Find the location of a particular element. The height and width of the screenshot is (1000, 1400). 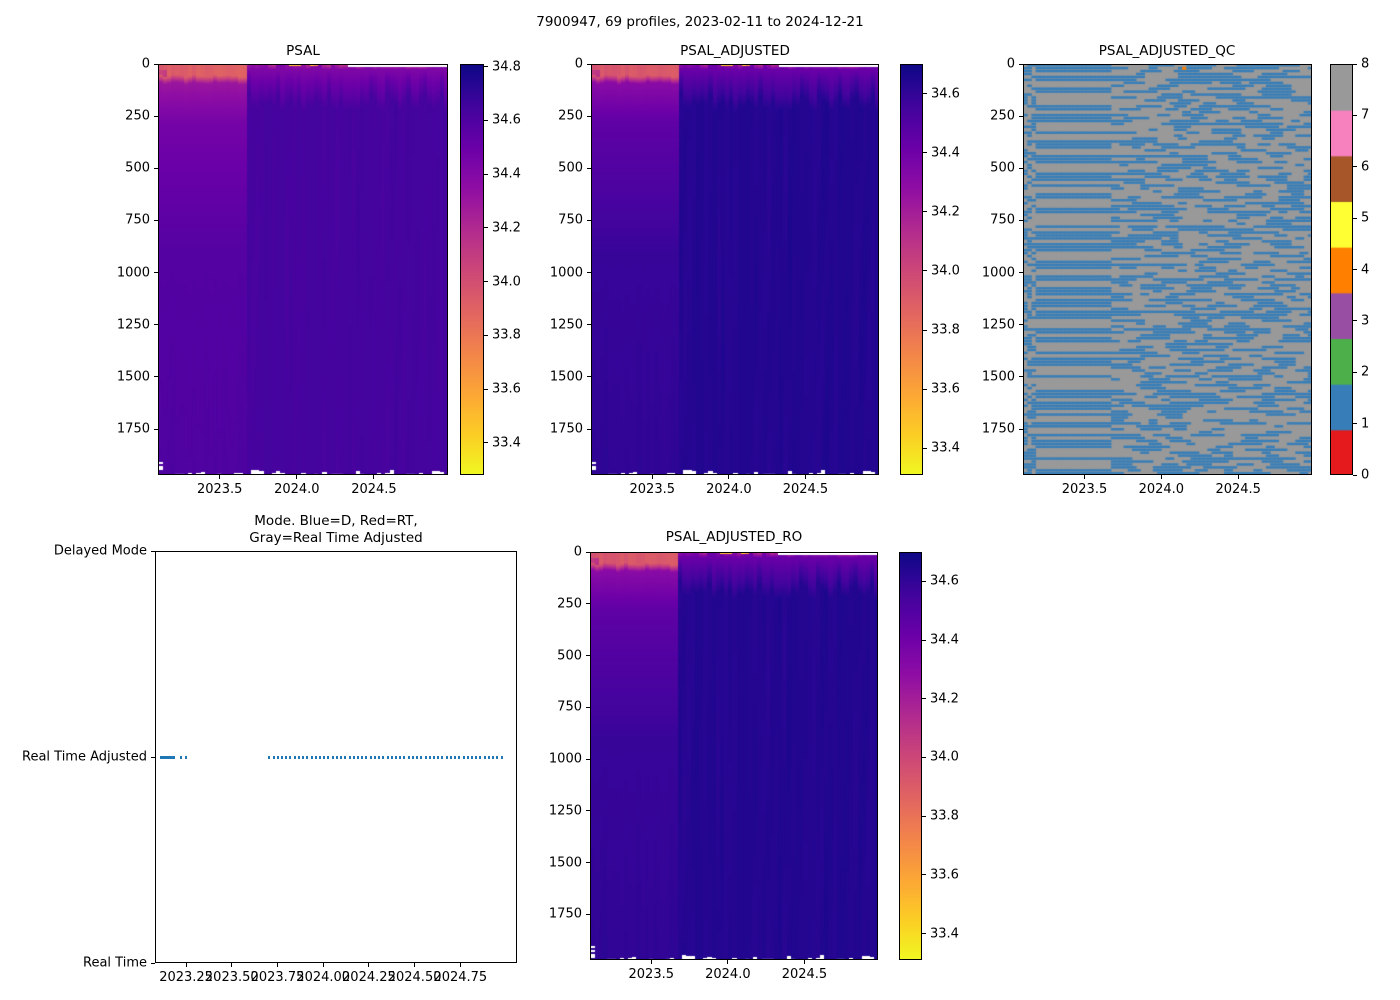

qc-colorbar-tick-label: 4 is located at coordinates (1365, 269).